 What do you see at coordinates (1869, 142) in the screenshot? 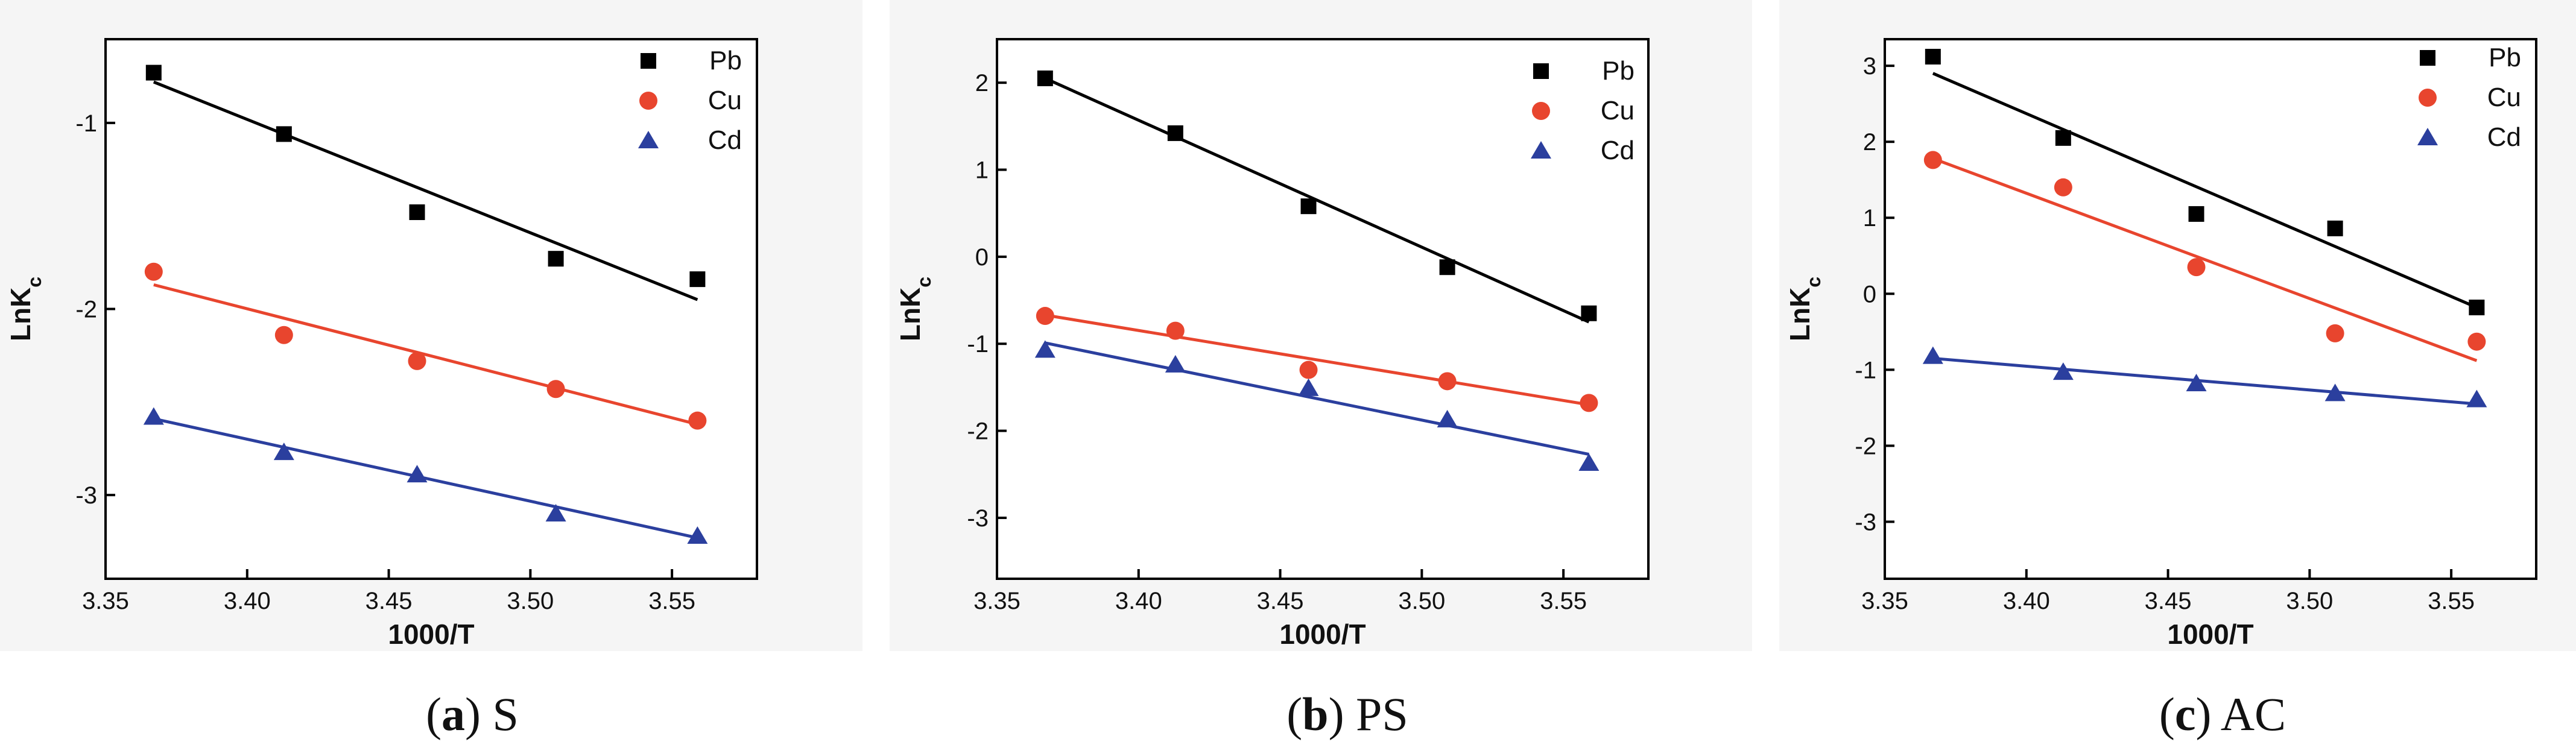
I see `y-tick-label: 2` at bounding box center [1869, 142].